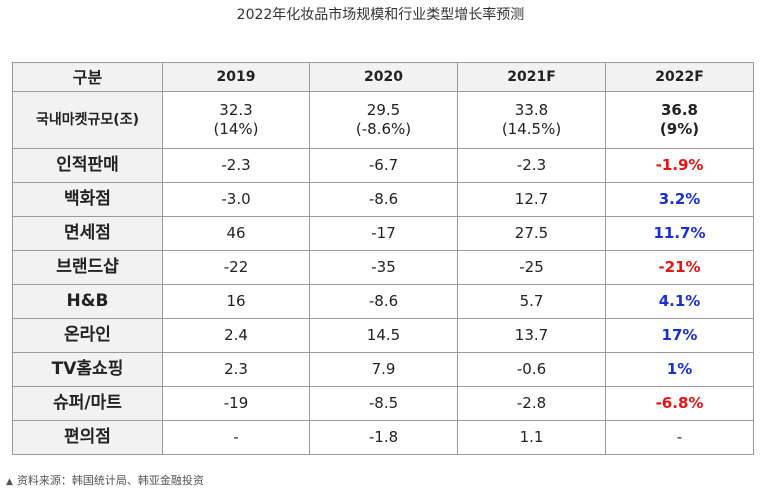 The image size is (761, 497). I want to click on cell-v2020: 14.5, so click(383, 335).